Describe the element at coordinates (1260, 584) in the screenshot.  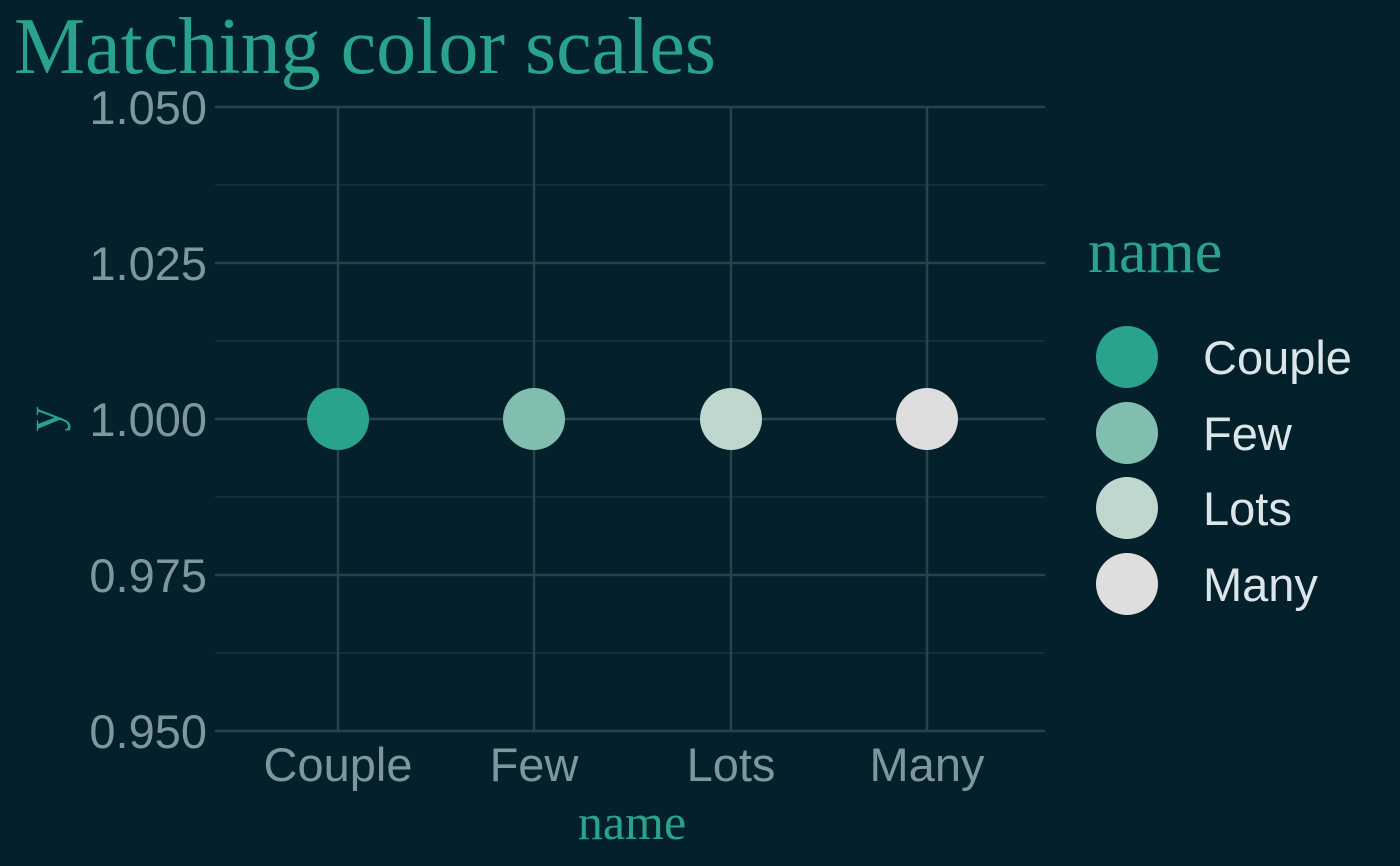
I see `legend-label: Many` at that location.